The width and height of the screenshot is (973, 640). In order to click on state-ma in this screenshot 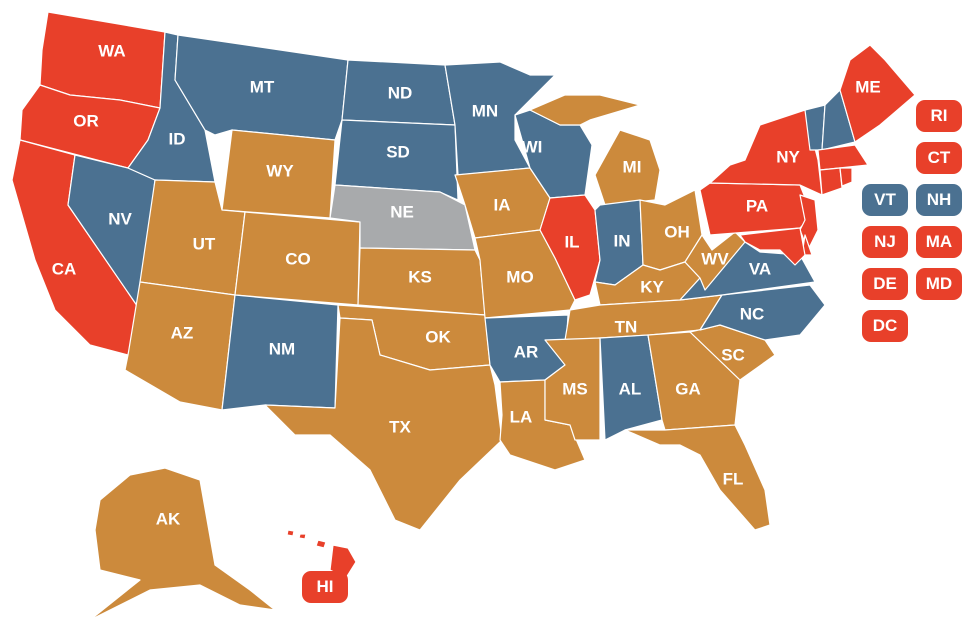, I will do `click(843, 157)`.